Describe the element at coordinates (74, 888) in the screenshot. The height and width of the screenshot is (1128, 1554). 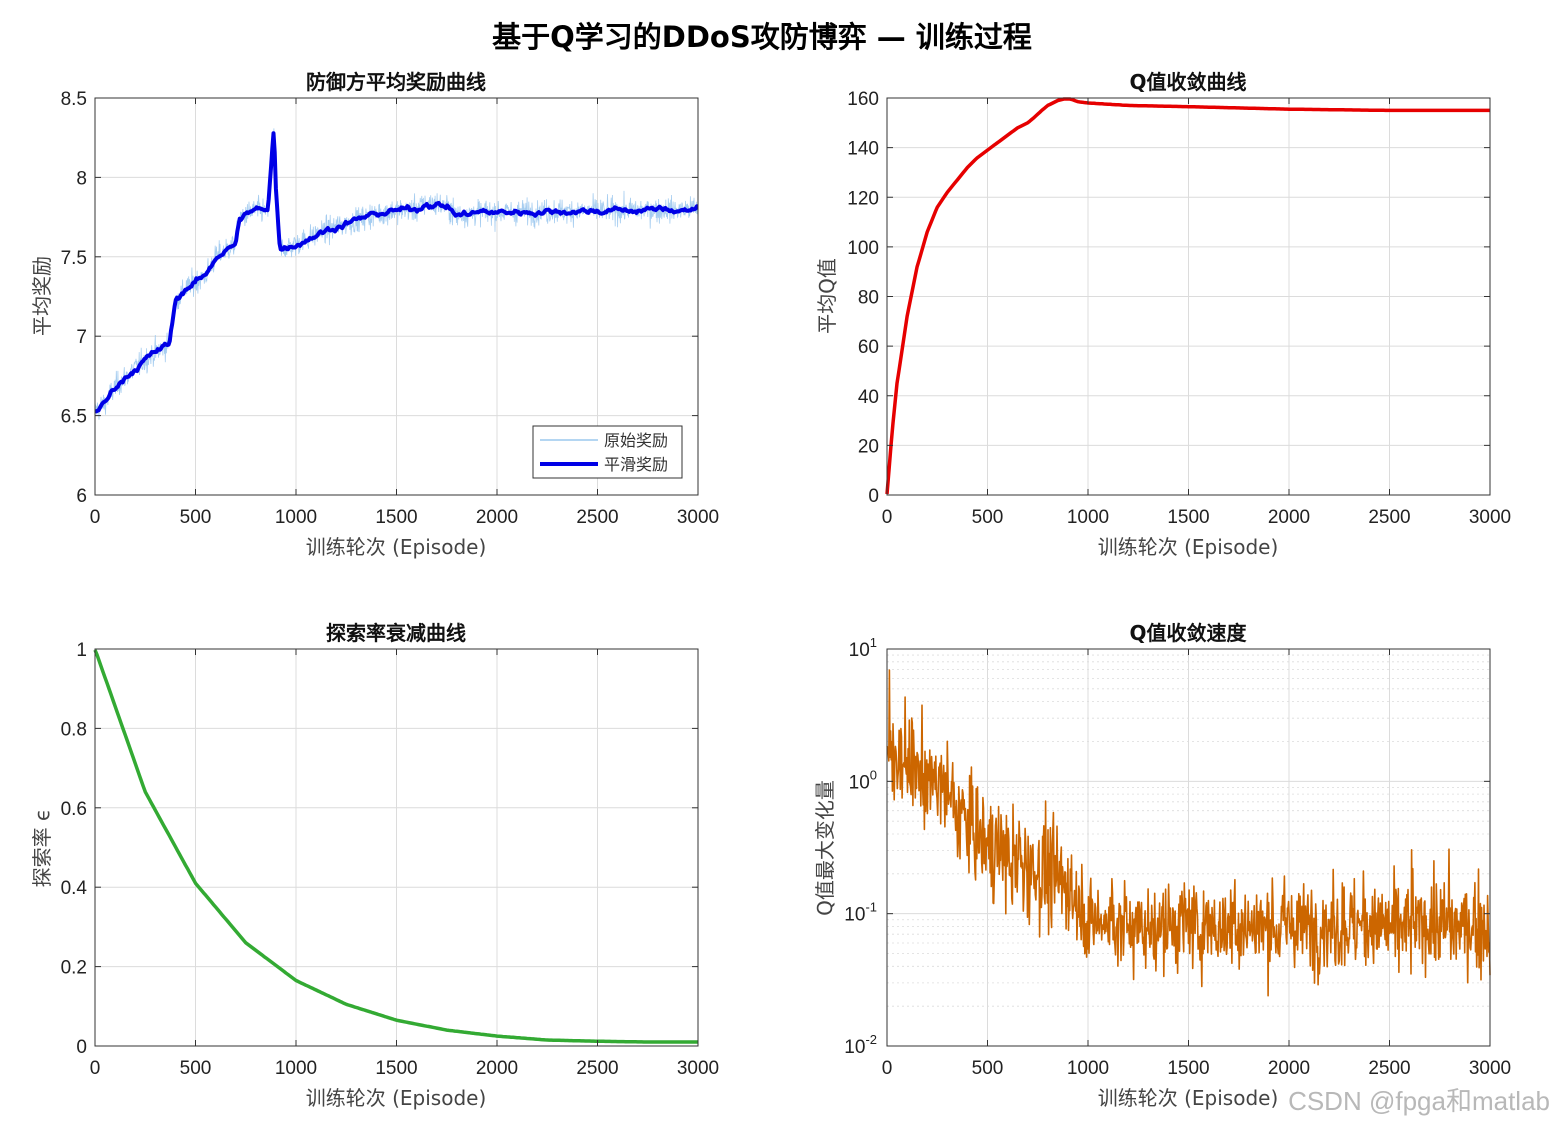
I see `y-tick-label: 0.4` at that location.